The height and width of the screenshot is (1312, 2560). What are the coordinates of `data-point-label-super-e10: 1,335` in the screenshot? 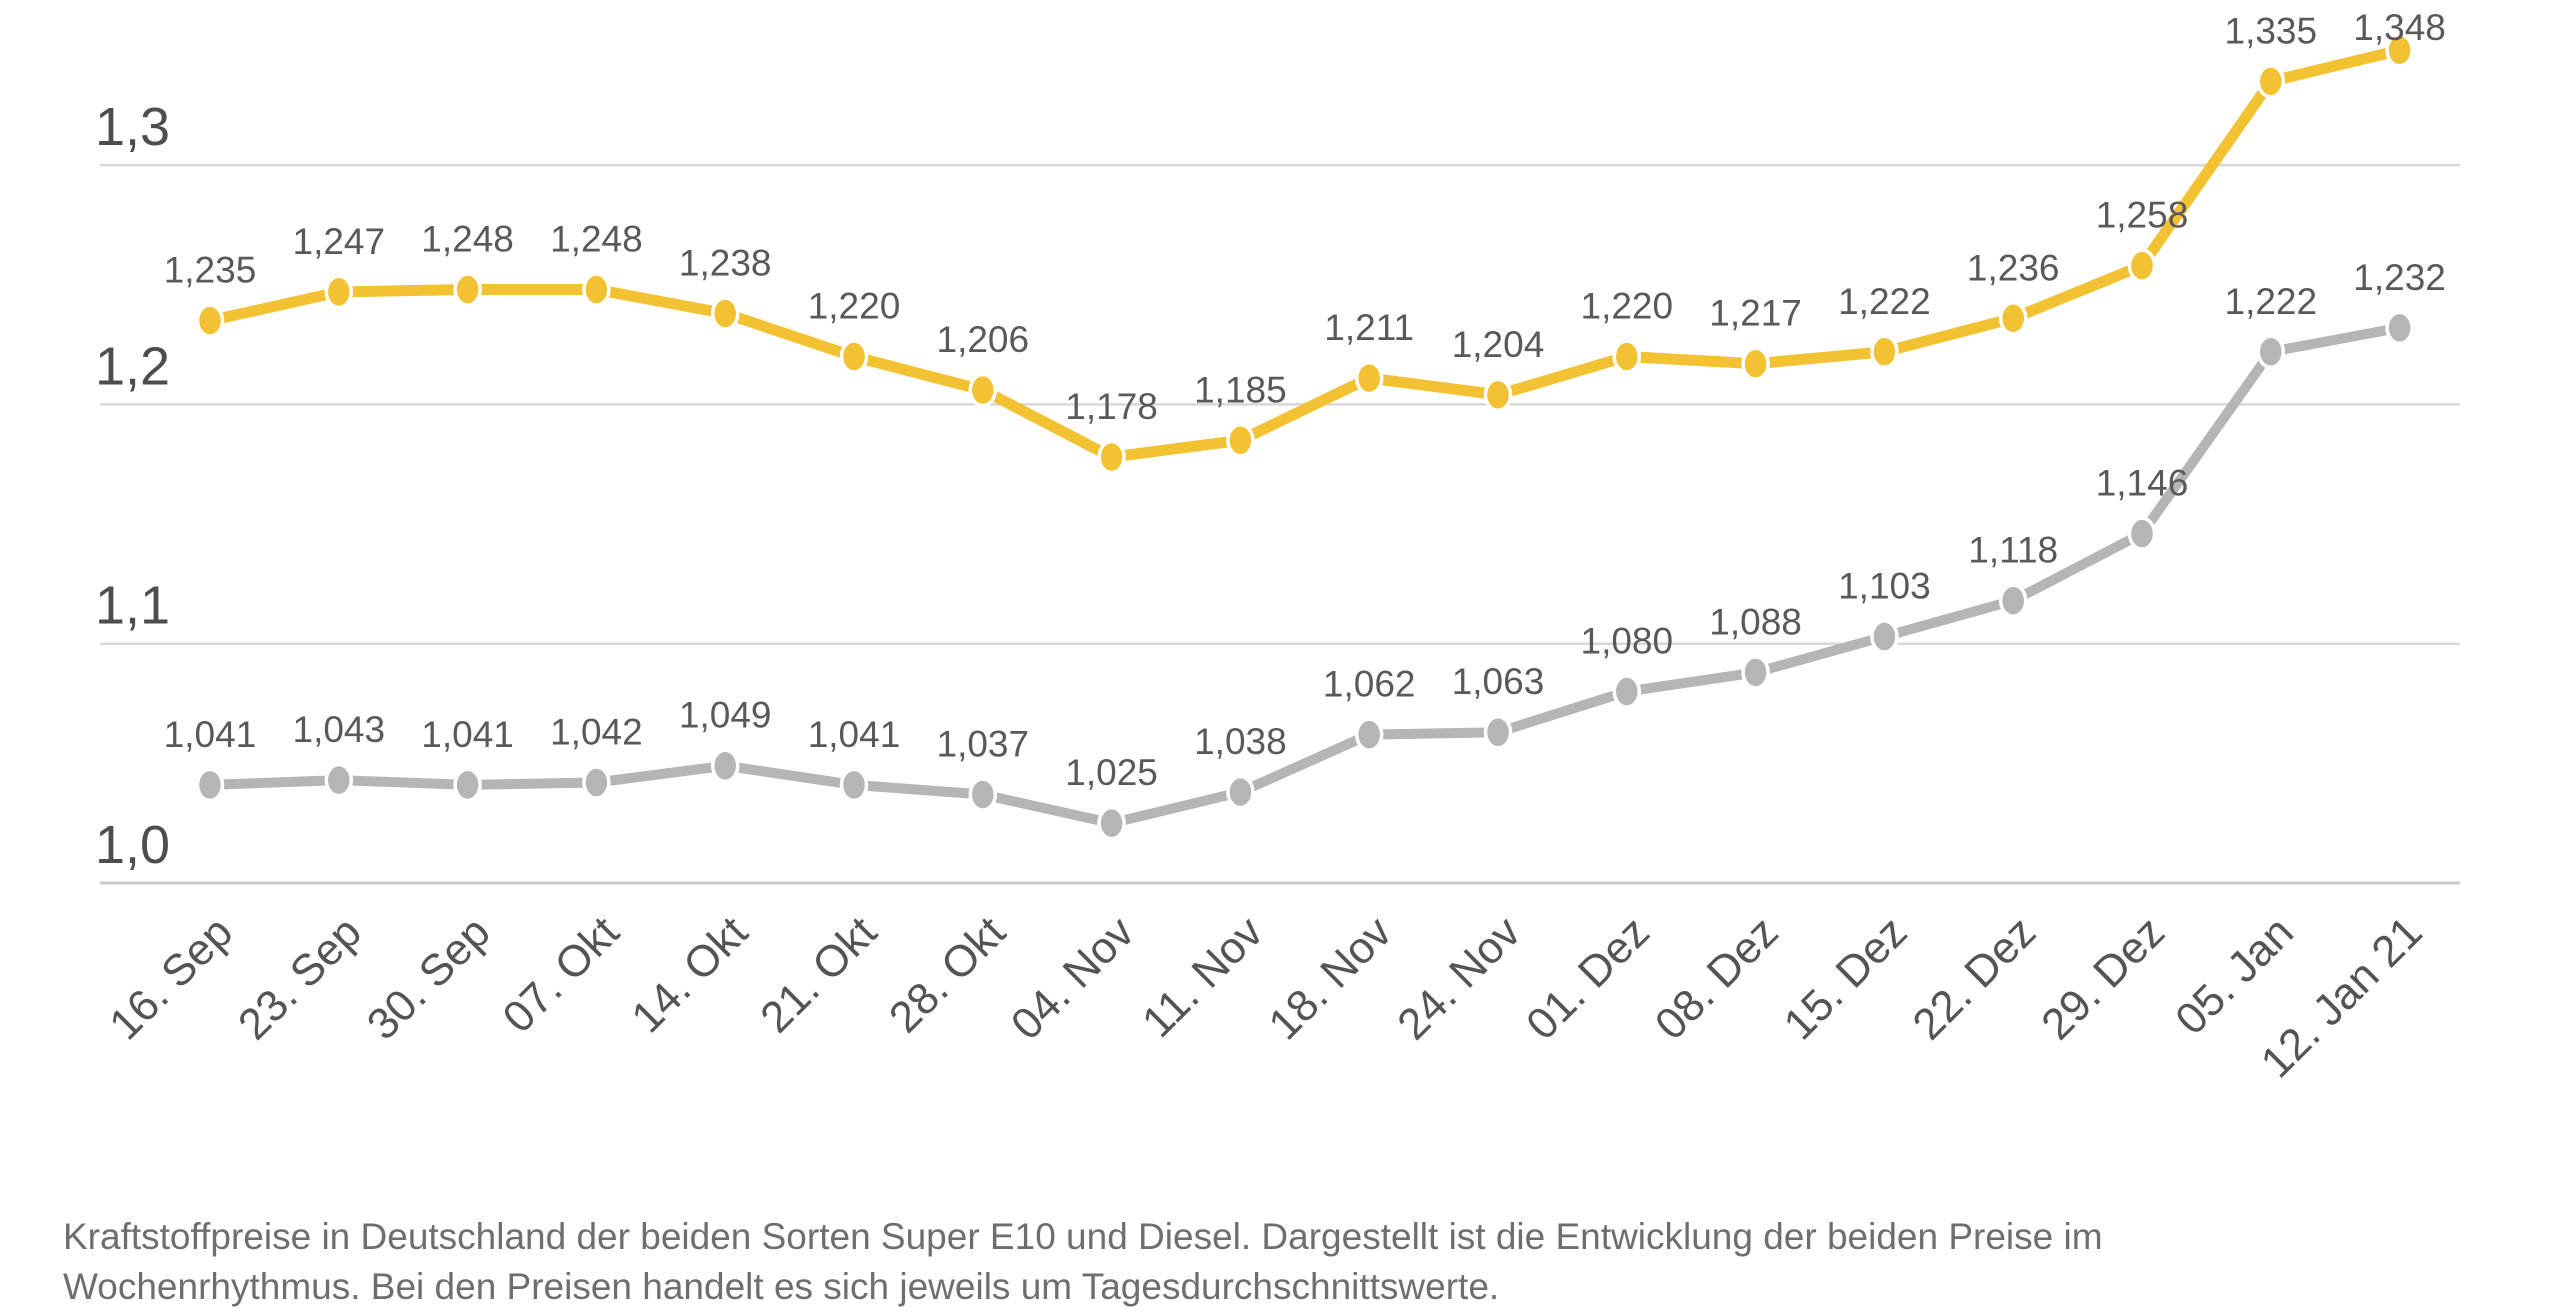 It's located at (2271, 30).